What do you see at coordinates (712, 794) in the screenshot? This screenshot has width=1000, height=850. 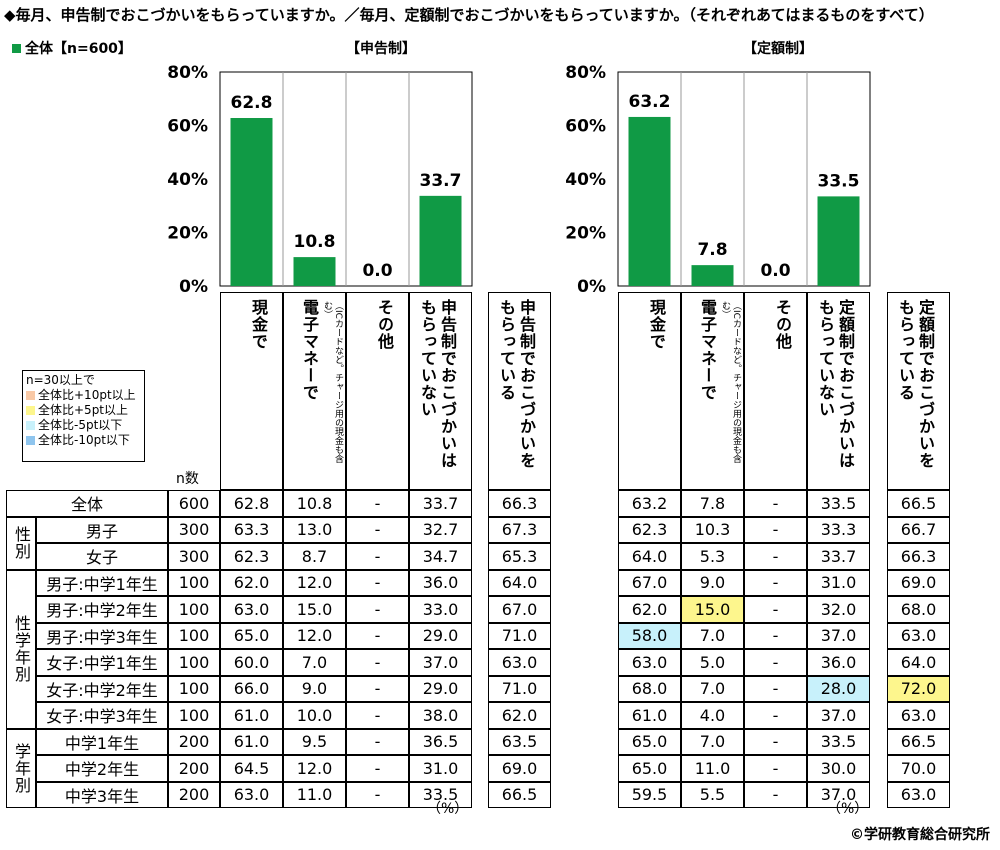 I see `data-cell: 5.5` at bounding box center [712, 794].